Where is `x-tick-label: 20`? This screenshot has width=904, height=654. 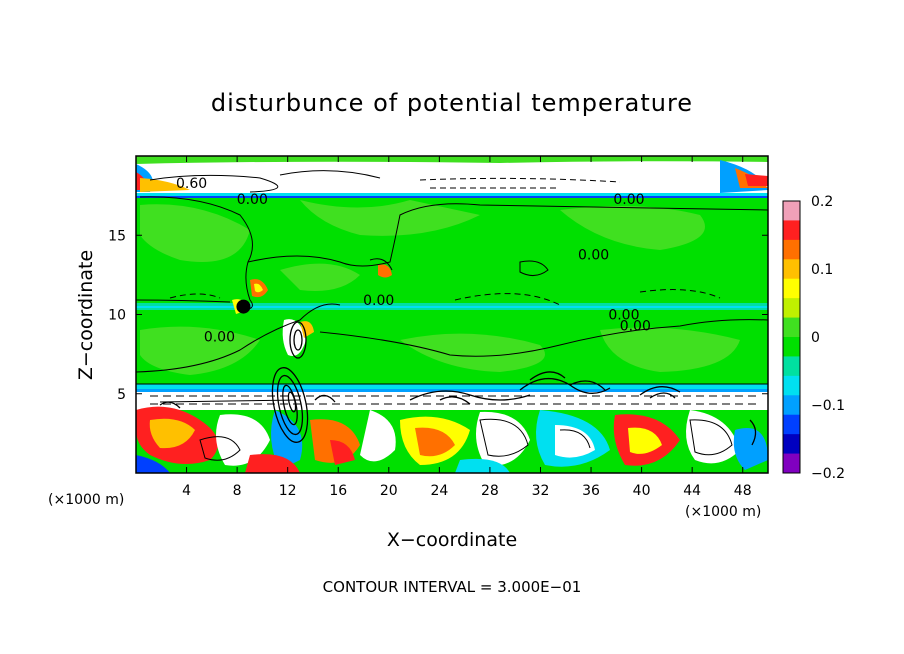
x-tick-label: 20 is located at coordinates (389, 491).